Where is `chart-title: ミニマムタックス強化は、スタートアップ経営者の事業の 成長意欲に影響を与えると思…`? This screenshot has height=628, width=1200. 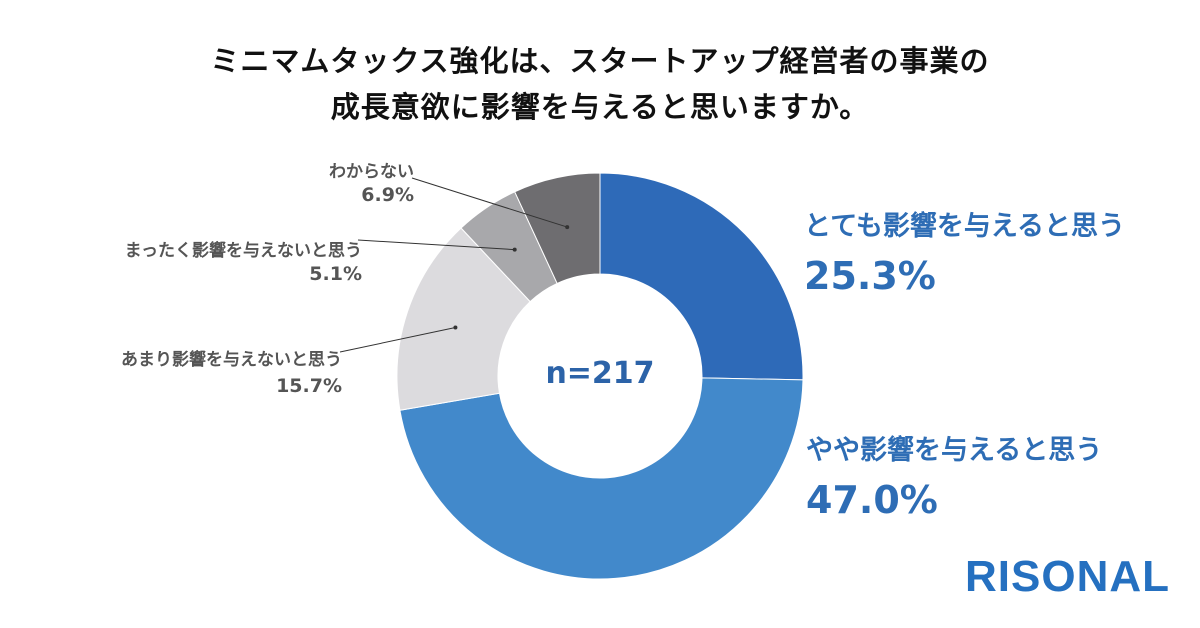 chart-title: ミニマムタックス強化は、スタートアップ経営者の事業の 成長意欲に影響を与えると思… is located at coordinates (600, 84).